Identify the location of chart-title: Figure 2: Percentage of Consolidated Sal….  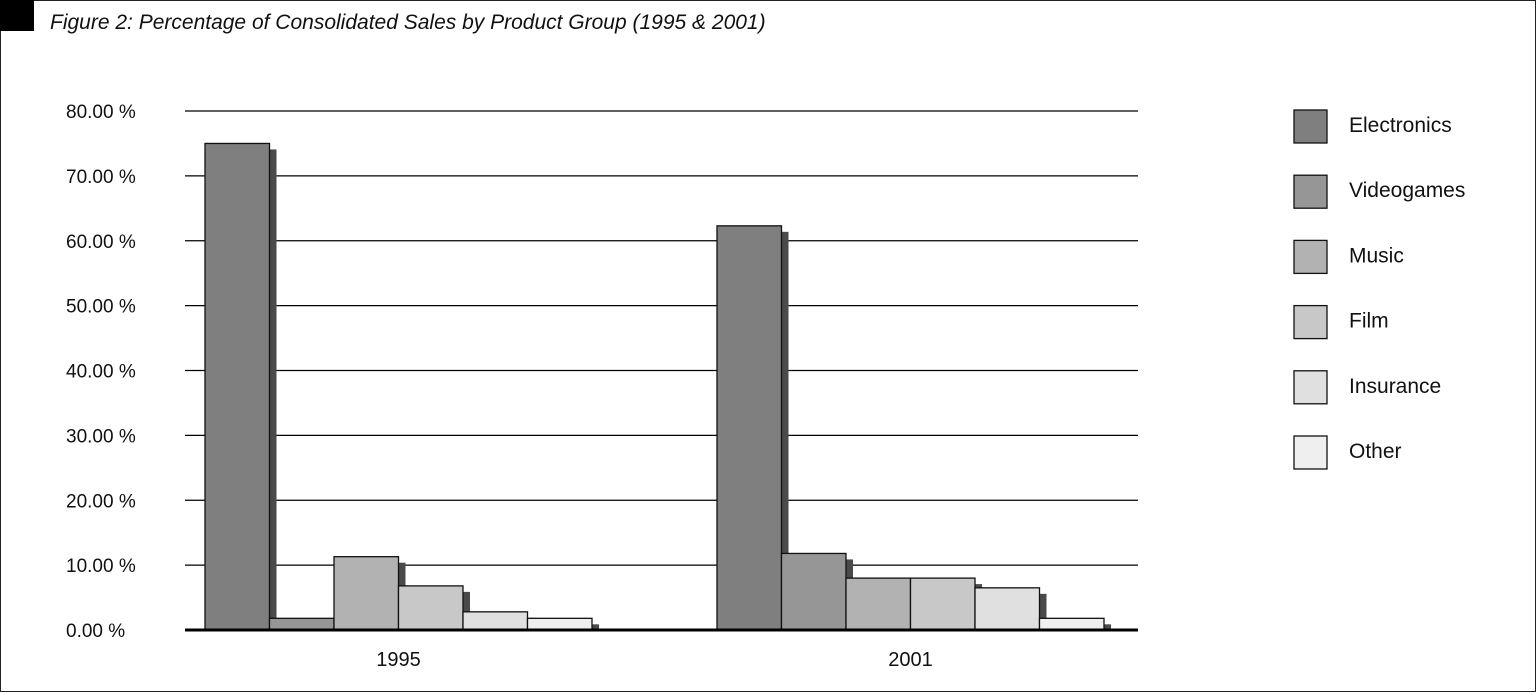
(408, 22).